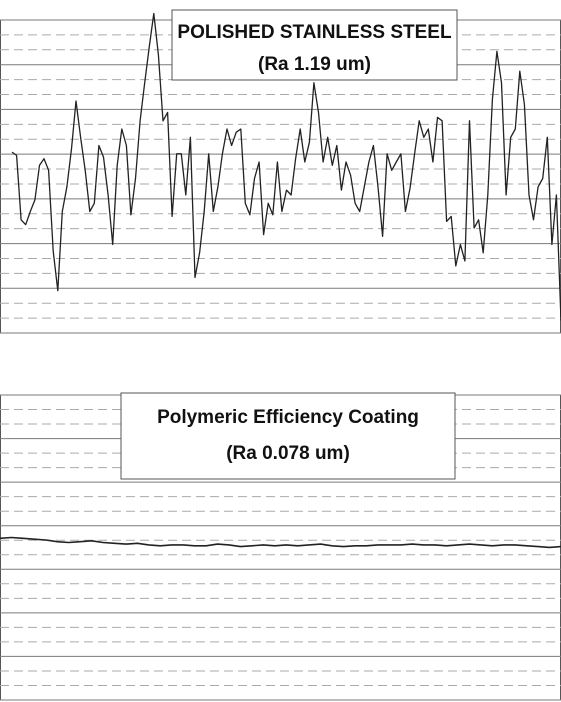 The width and height of the screenshot is (561, 702). Describe the element at coordinates (314, 64) in the screenshot. I see `chart-subtitle: (Ra 1.19 um)` at that location.